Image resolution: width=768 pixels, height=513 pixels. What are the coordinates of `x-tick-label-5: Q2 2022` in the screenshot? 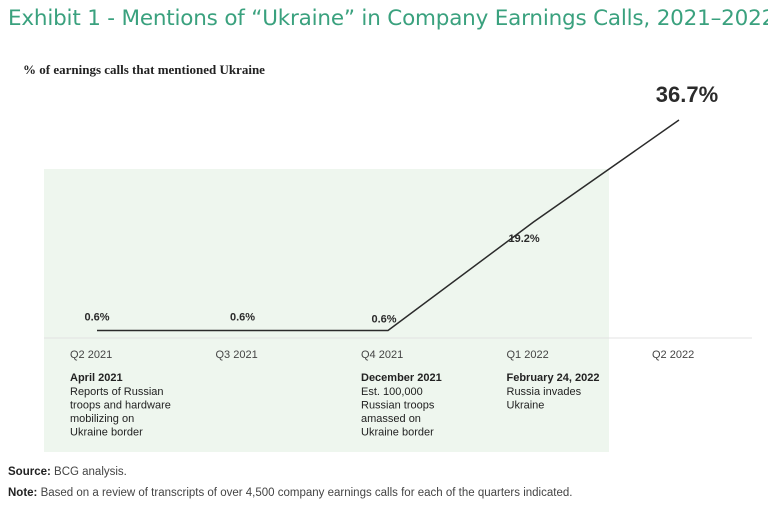 It's located at (673, 355).